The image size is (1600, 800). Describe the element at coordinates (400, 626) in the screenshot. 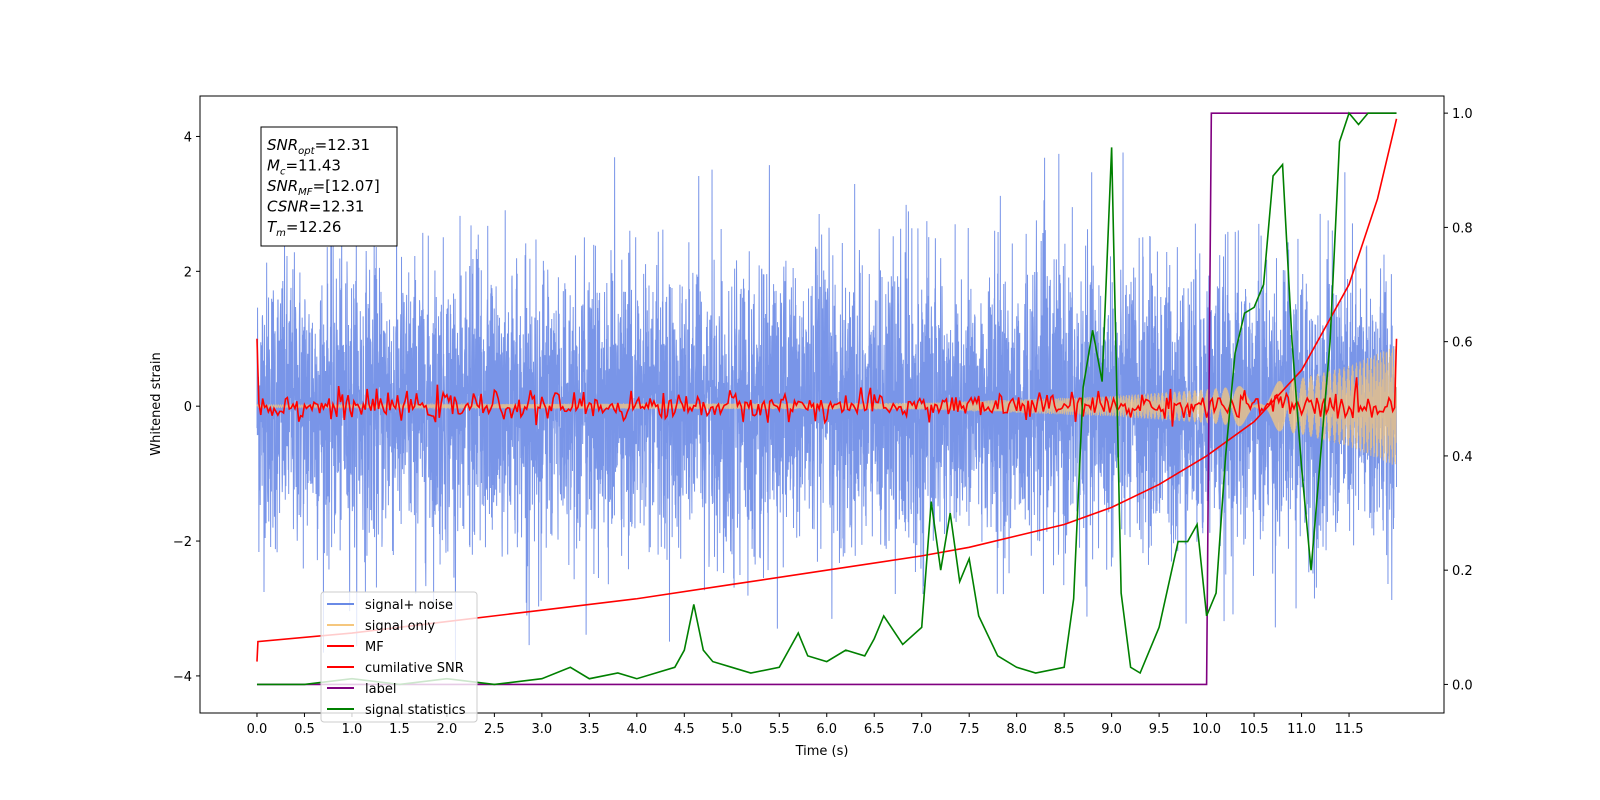

I see `legend-label: signal only` at that location.